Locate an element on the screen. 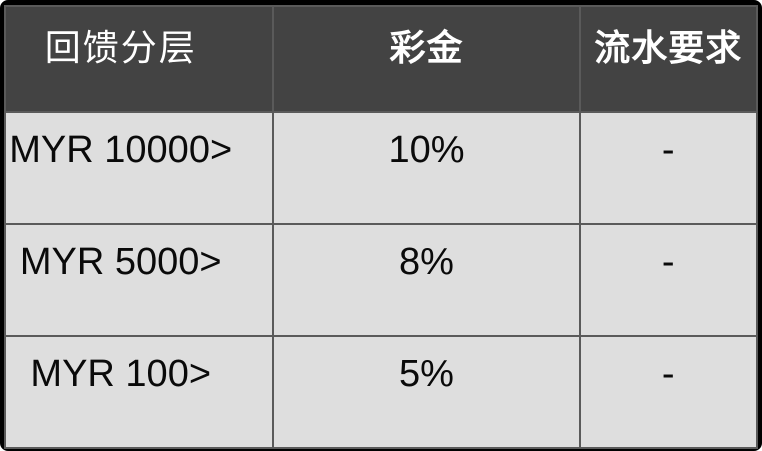  bonus-cell: 5% is located at coordinates (426, 392).